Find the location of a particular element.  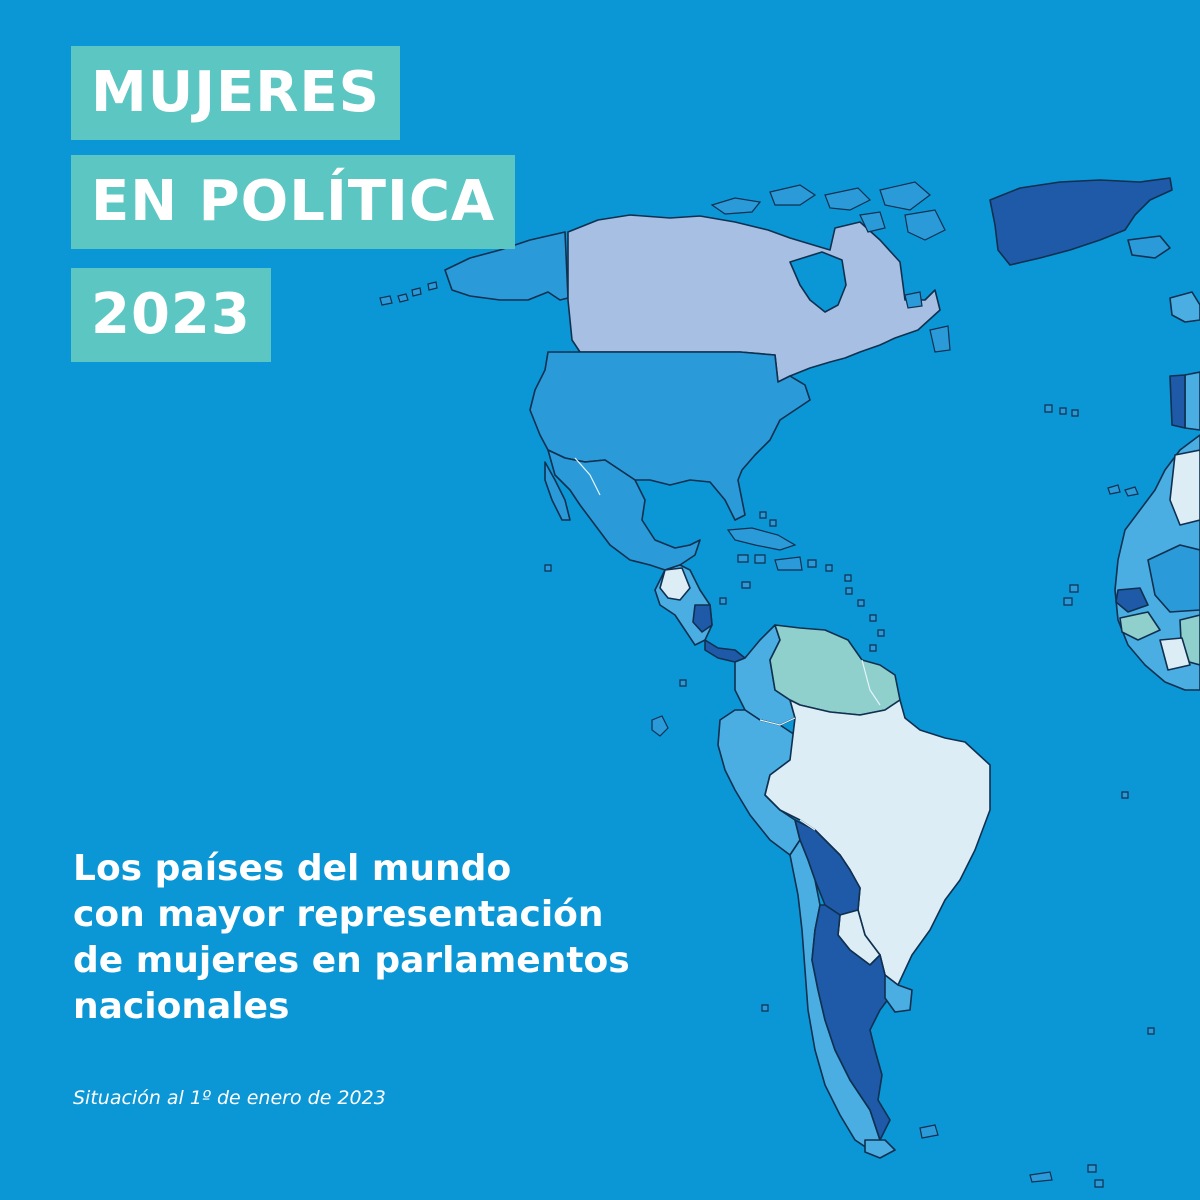

map-pacific-islands is located at coordinates (408, 293).